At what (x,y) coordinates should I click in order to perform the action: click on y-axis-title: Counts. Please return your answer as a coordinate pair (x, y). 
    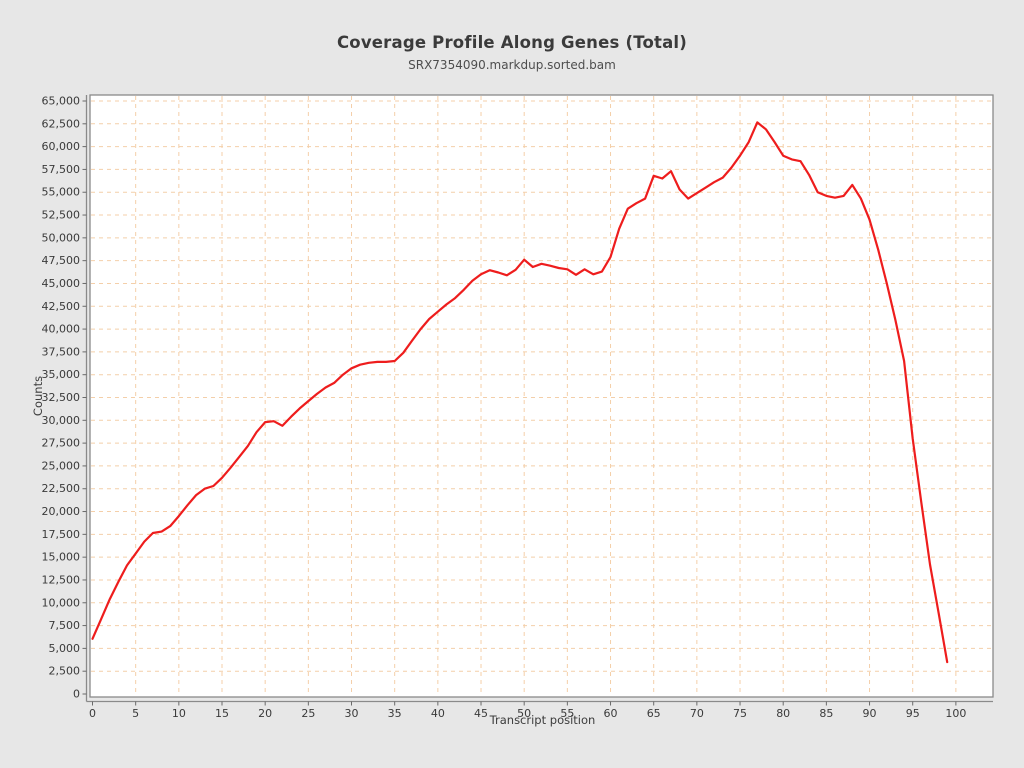
    Looking at the image, I should click on (38, 396).